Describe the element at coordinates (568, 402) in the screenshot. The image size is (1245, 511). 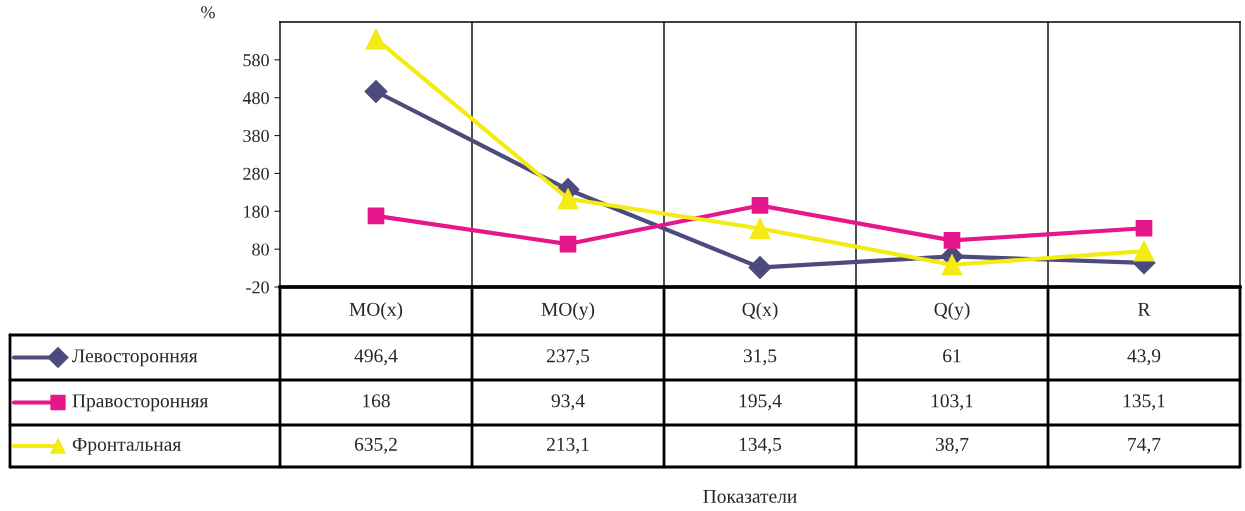
I see `data-label: 93,4` at that location.